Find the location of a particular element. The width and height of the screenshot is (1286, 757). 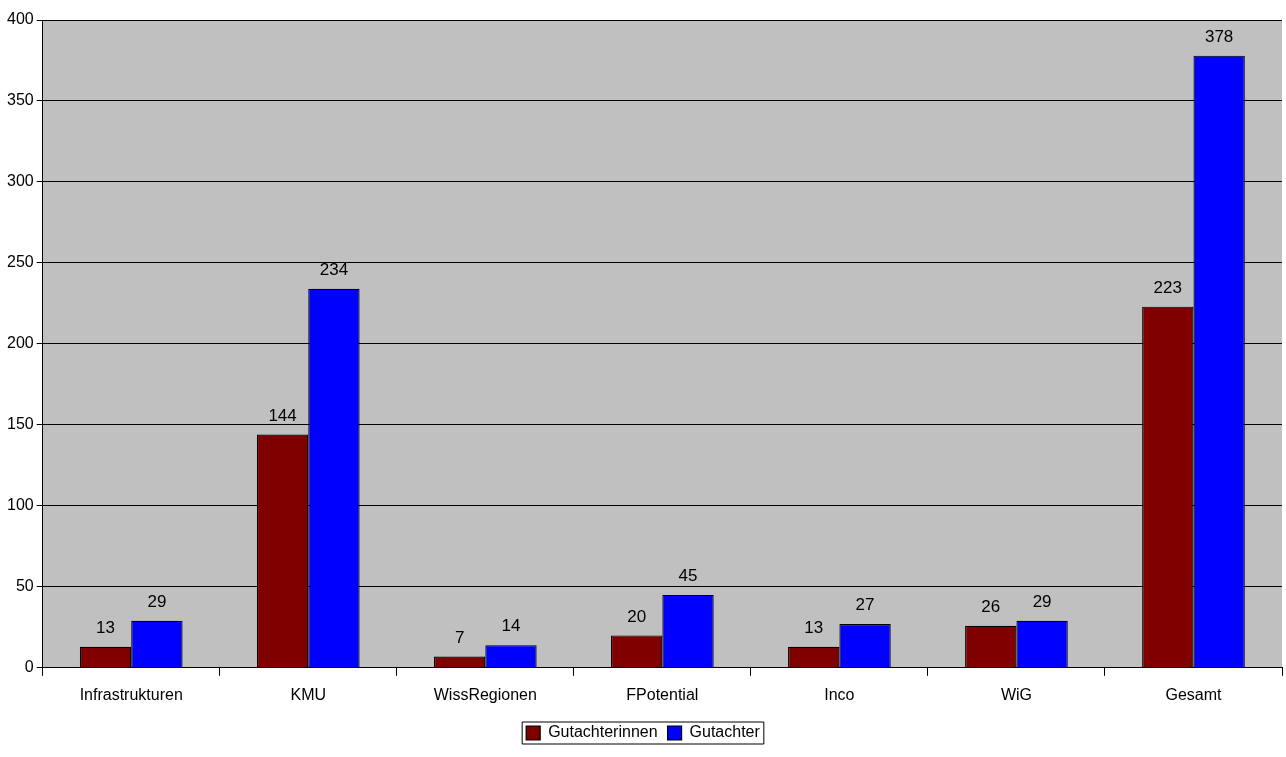

data-label: 378 is located at coordinates (1219, 36).